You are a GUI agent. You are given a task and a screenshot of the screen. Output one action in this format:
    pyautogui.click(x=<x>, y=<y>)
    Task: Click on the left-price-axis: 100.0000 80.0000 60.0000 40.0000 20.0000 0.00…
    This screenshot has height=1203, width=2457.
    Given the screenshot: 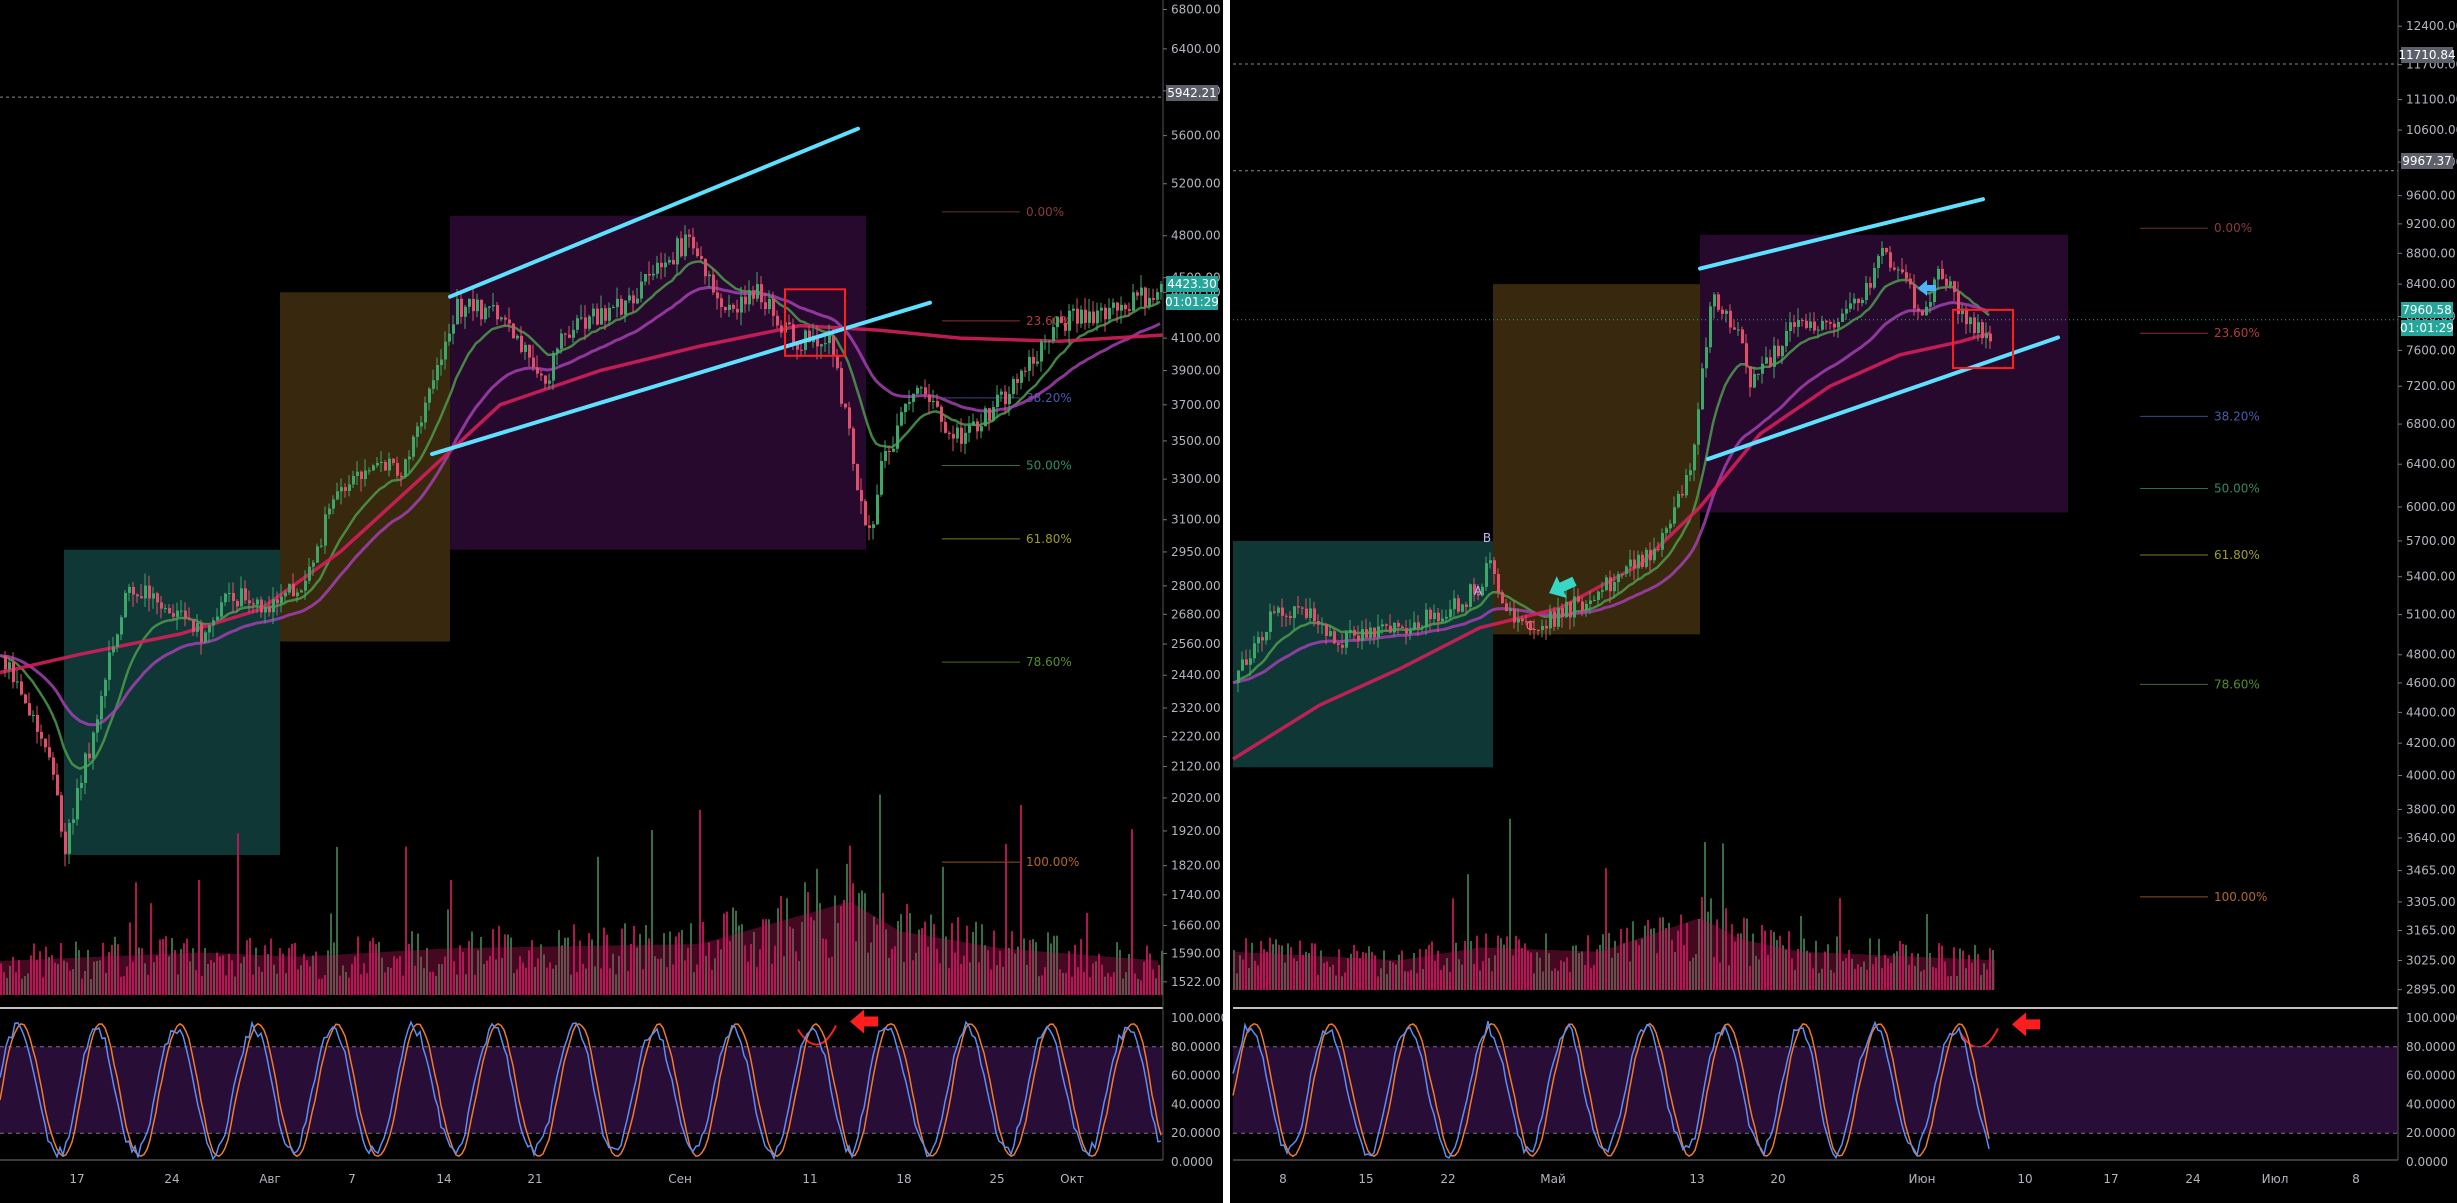 What is the action you would take?
    pyautogui.click(x=1195, y=584)
    